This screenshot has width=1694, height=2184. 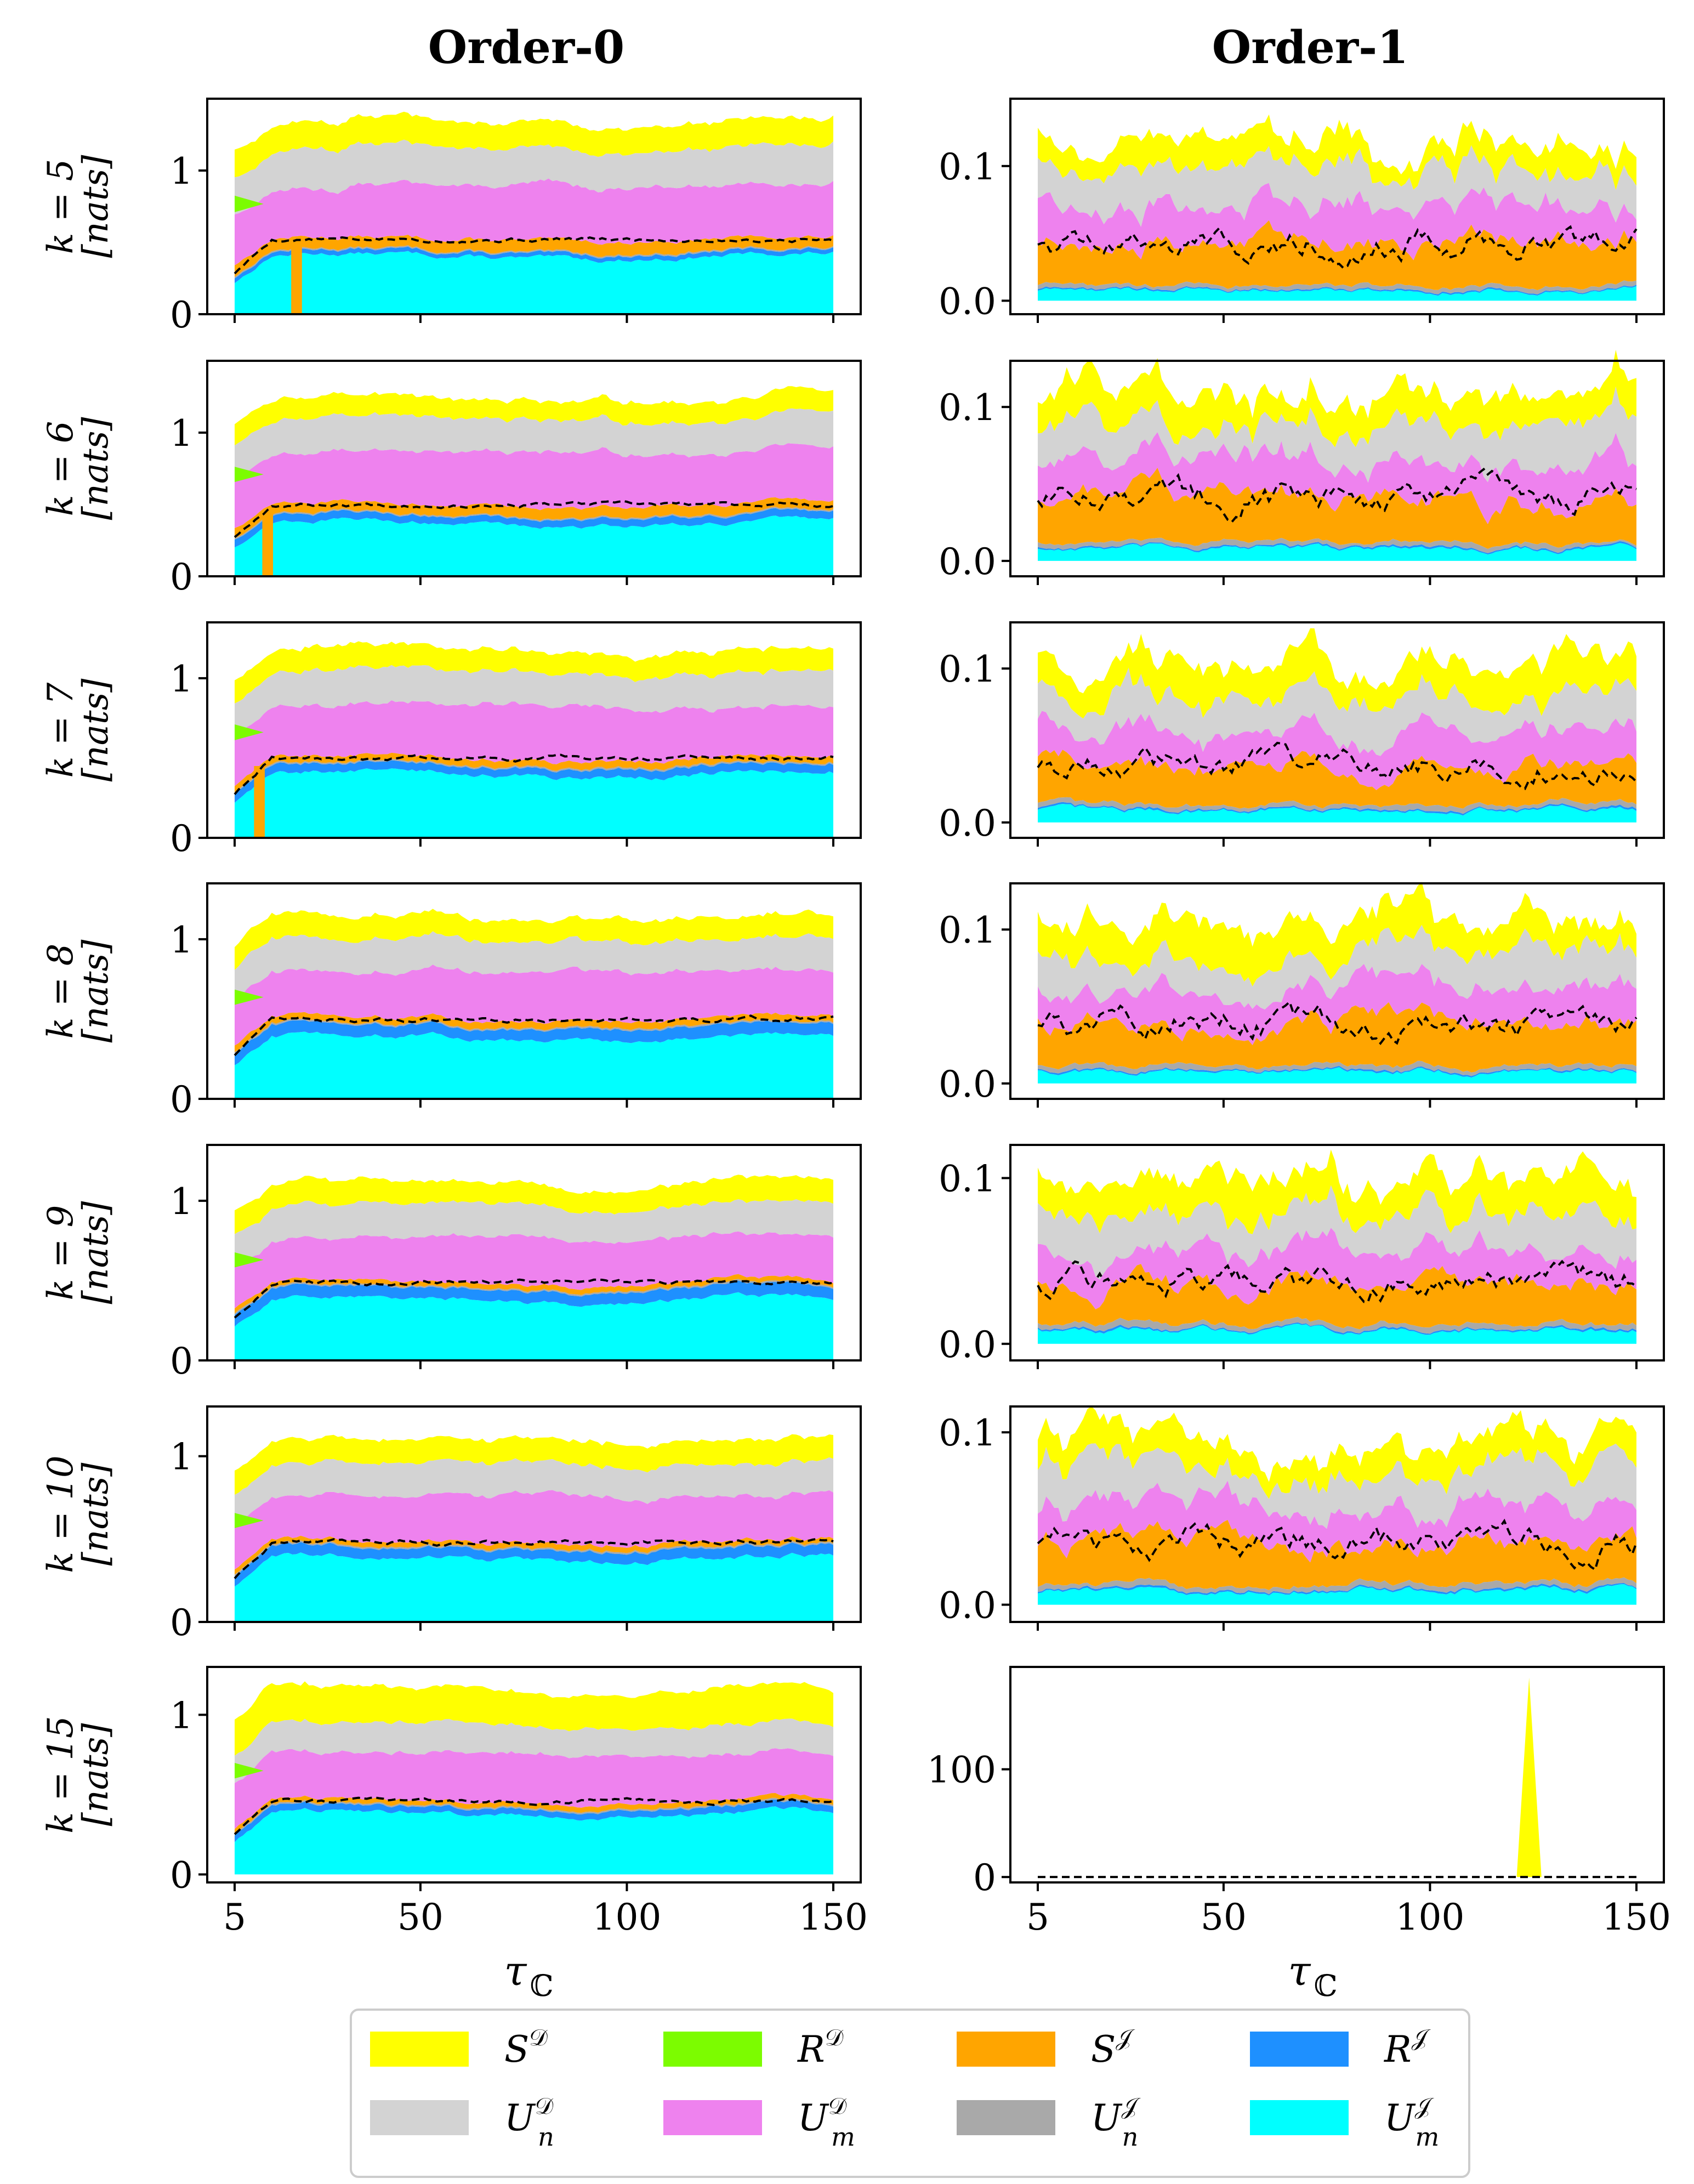 I want to click on panel-order-0-k-8: 0 1 k = 8[nats], so click(x=451, y=1002).